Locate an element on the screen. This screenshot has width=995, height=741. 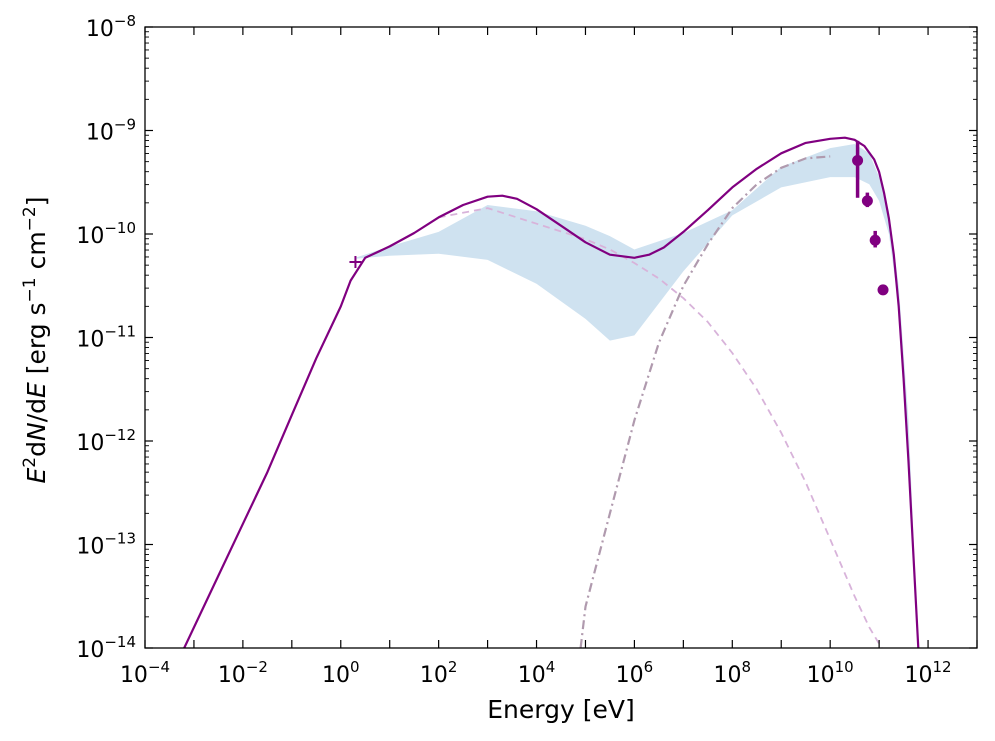
x-tick-label: 10² is located at coordinates (439, 673).